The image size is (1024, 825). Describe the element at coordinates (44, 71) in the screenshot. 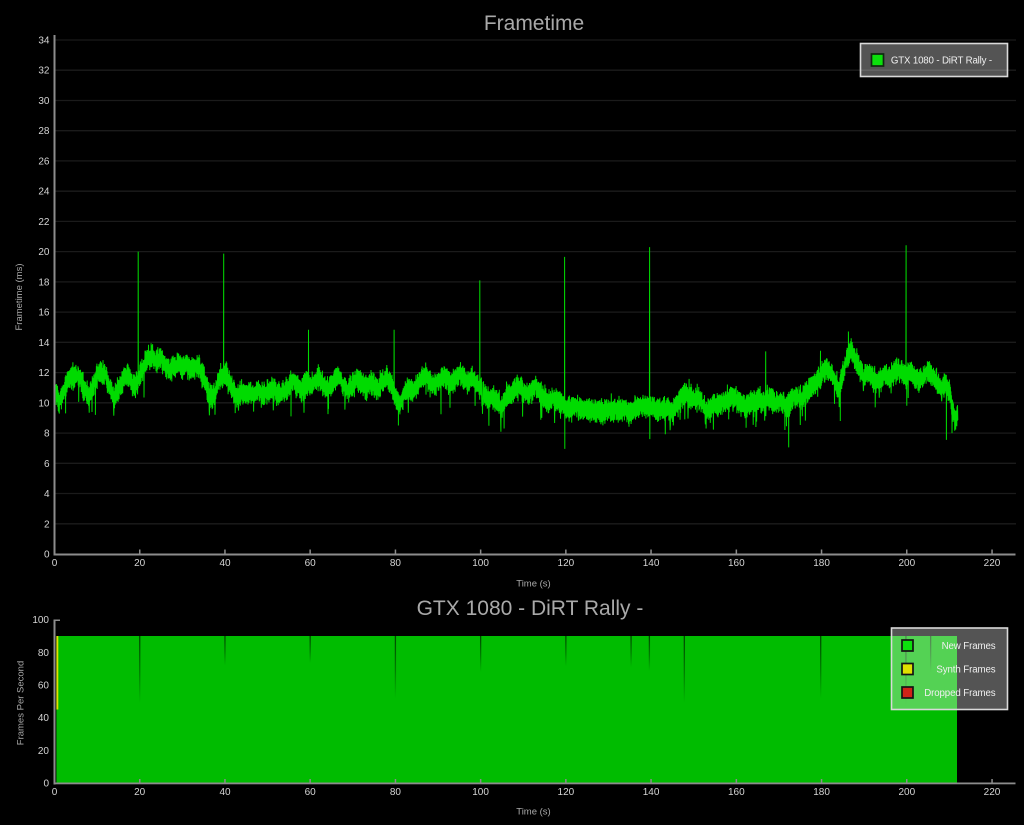

I see `svg-text: 32` at that location.